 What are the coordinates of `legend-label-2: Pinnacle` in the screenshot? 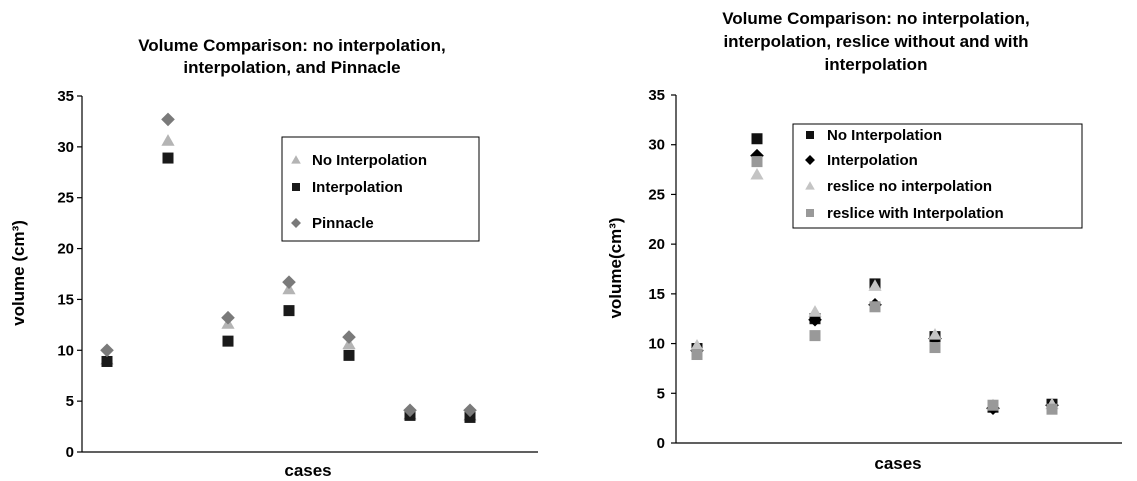 It's located at (343, 223).